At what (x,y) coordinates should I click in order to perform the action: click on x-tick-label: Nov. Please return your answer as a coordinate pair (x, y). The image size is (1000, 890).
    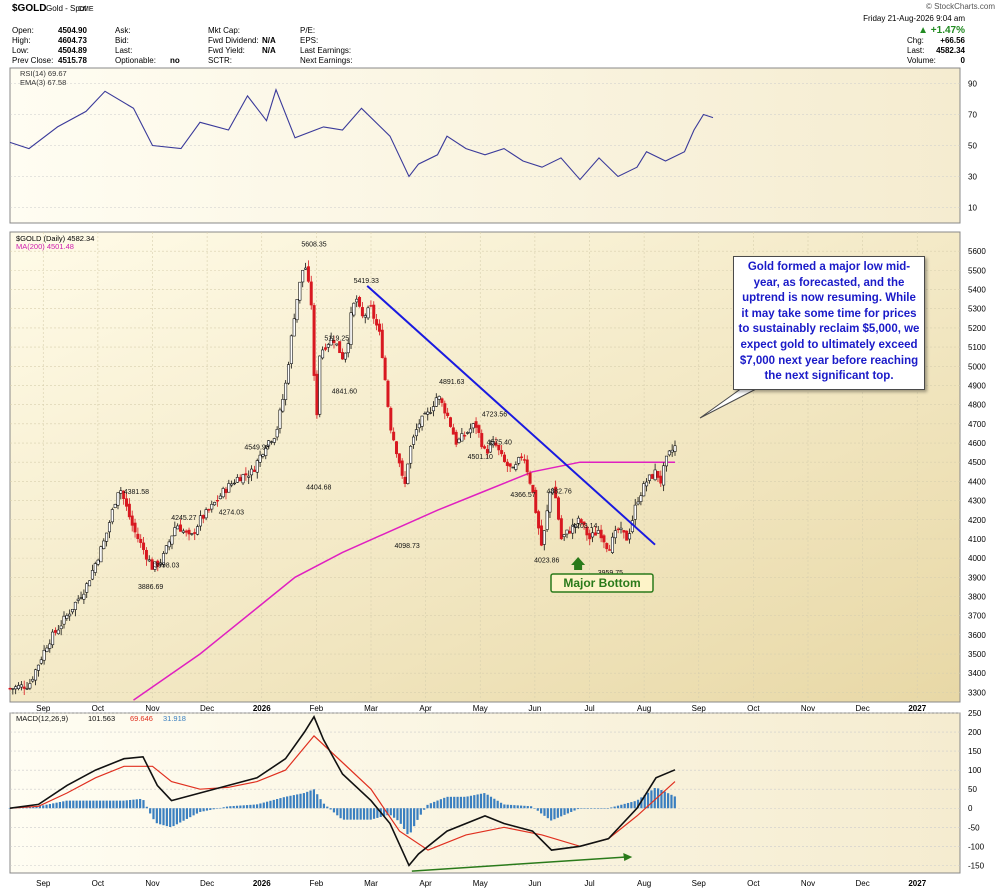
    Looking at the image, I should click on (152, 883).